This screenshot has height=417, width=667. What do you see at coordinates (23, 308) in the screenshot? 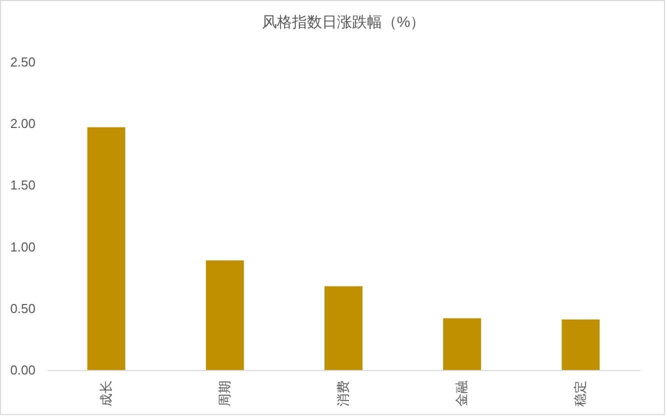
I see `y-tick-label: 0.50` at bounding box center [23, 308].